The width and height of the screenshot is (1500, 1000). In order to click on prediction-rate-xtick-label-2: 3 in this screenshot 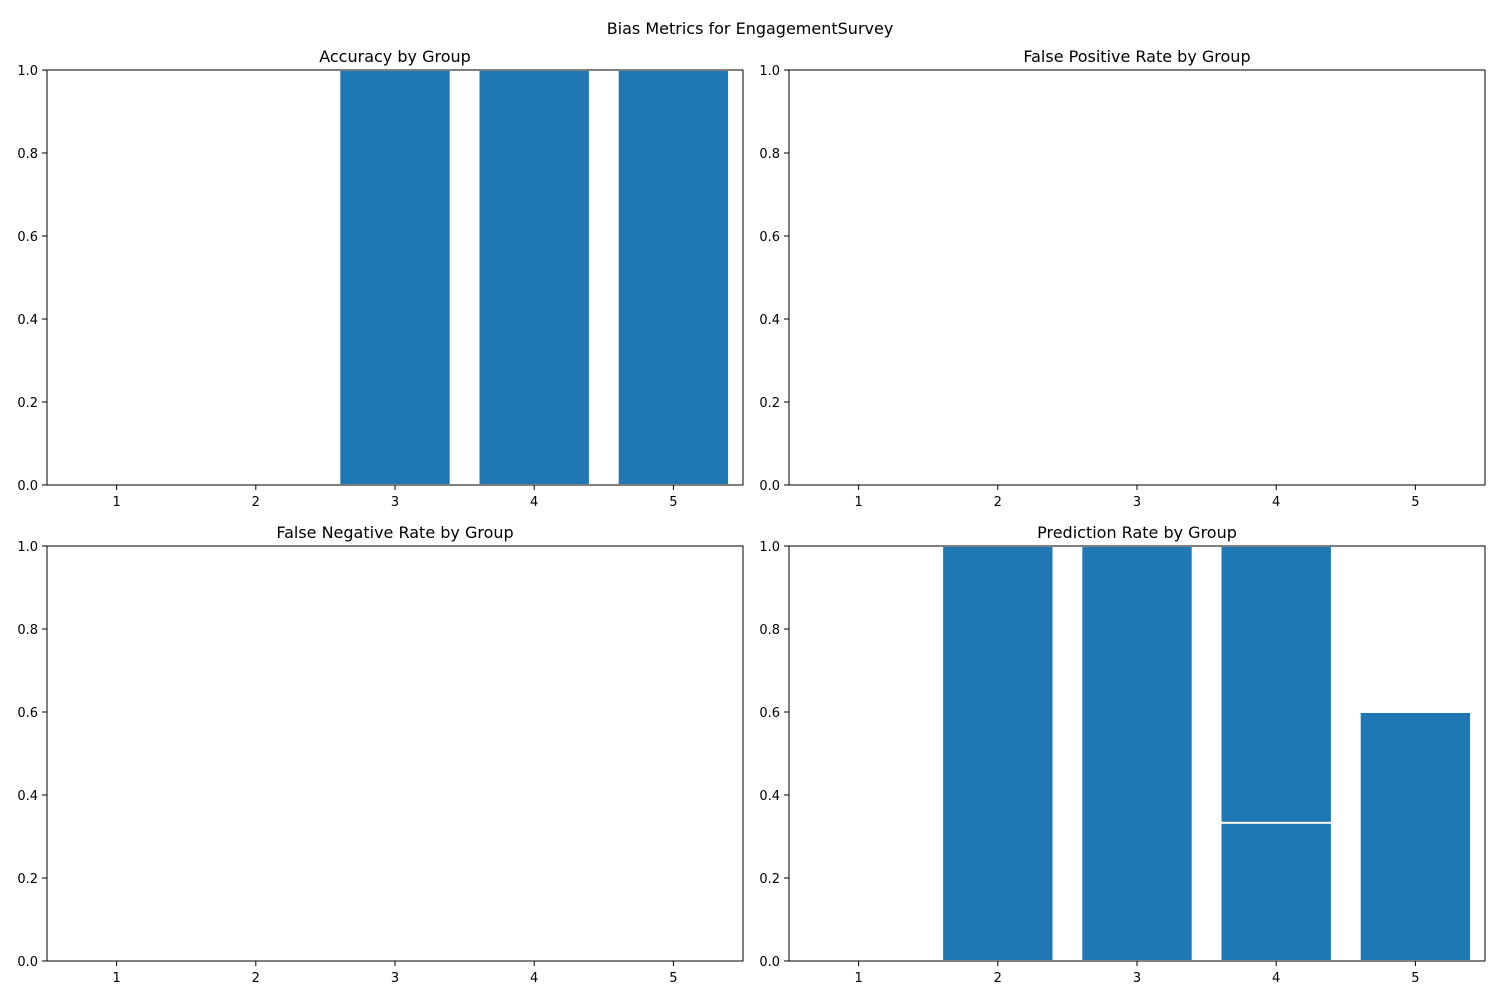, I will do `click(1137, 978)`.